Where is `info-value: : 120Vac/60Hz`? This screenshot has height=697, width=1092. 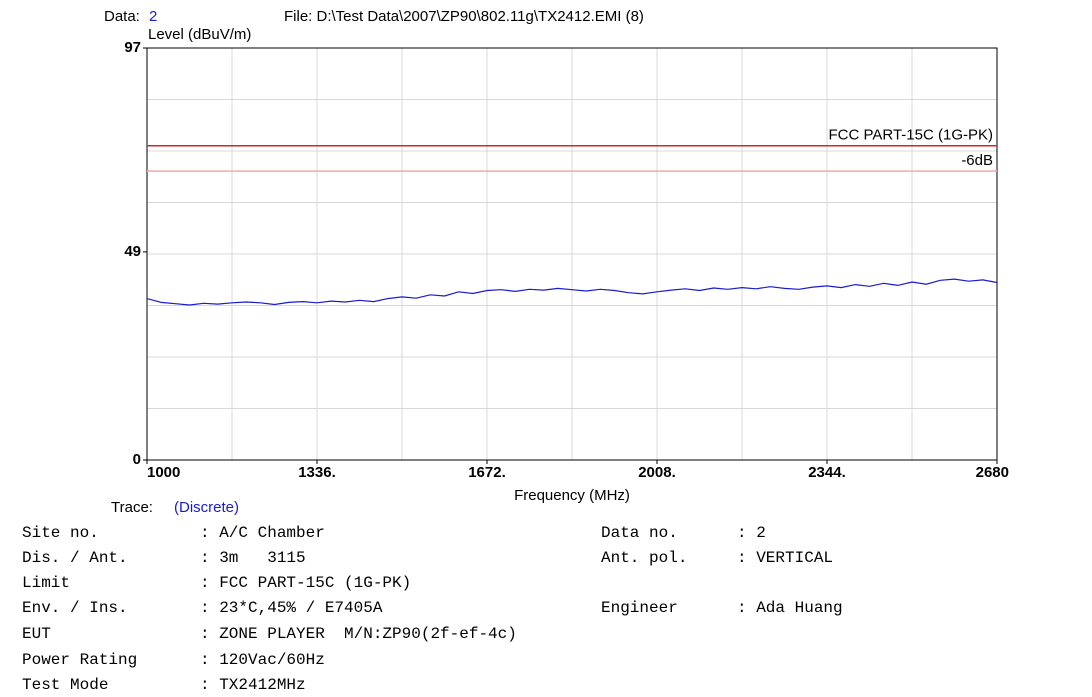
info-value: : 120Vac/60Hz is located at coordinates (262, 660).